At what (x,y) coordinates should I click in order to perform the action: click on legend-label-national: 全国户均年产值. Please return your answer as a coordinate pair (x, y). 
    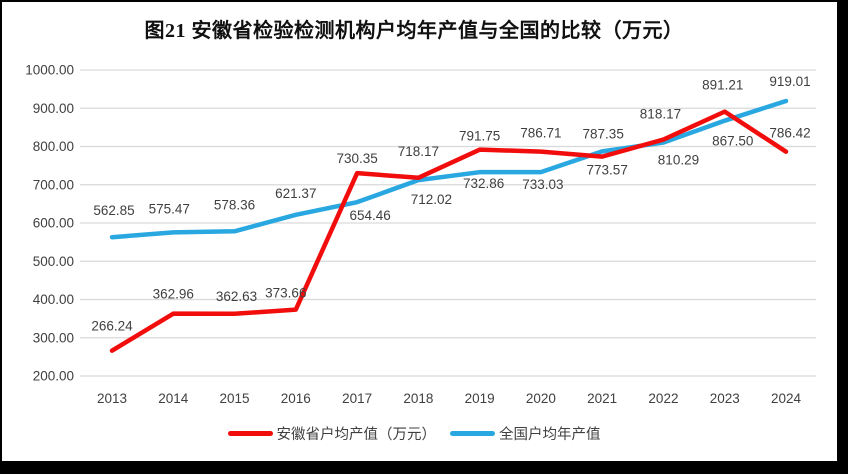
    Looking at the image, I should click on (550, 434).